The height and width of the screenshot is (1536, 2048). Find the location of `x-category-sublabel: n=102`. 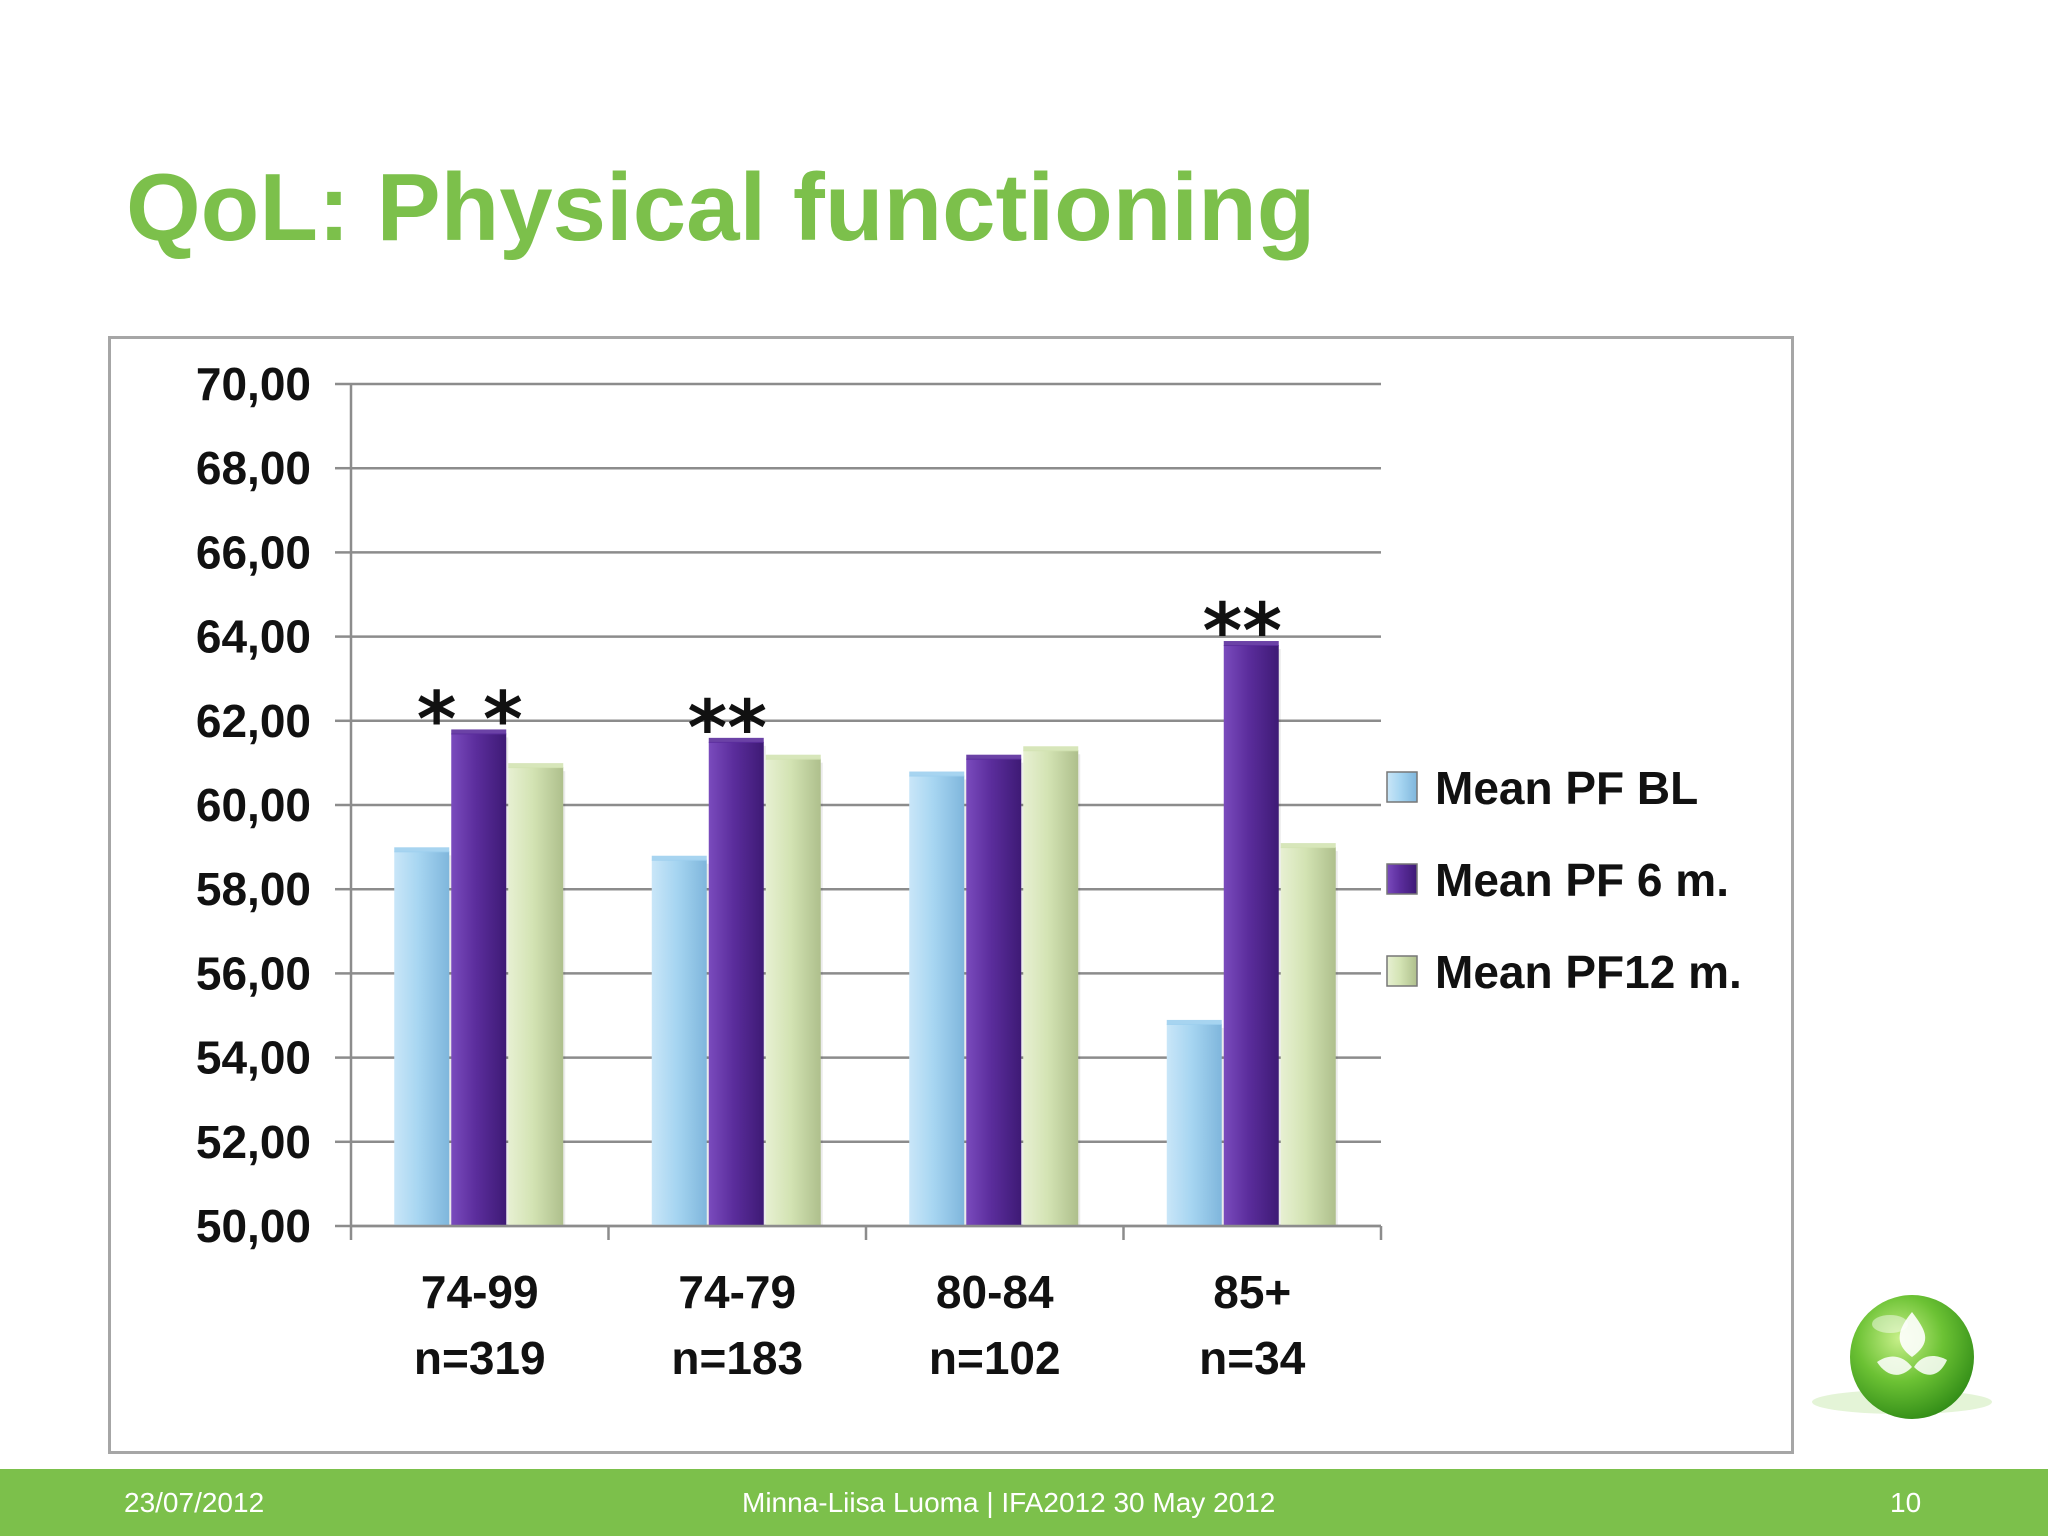

x-category-sublabel: n=102 is located at coordinates (995, 1358).